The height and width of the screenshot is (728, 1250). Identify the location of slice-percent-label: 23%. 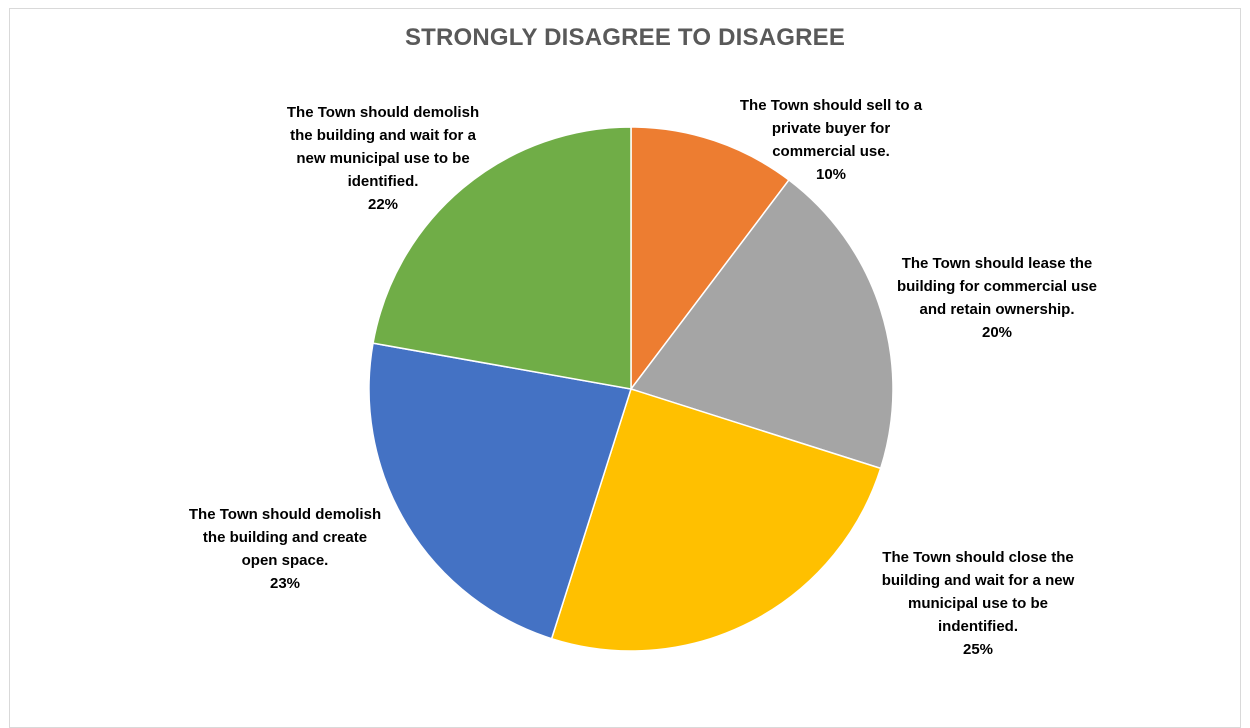
(285, 583).